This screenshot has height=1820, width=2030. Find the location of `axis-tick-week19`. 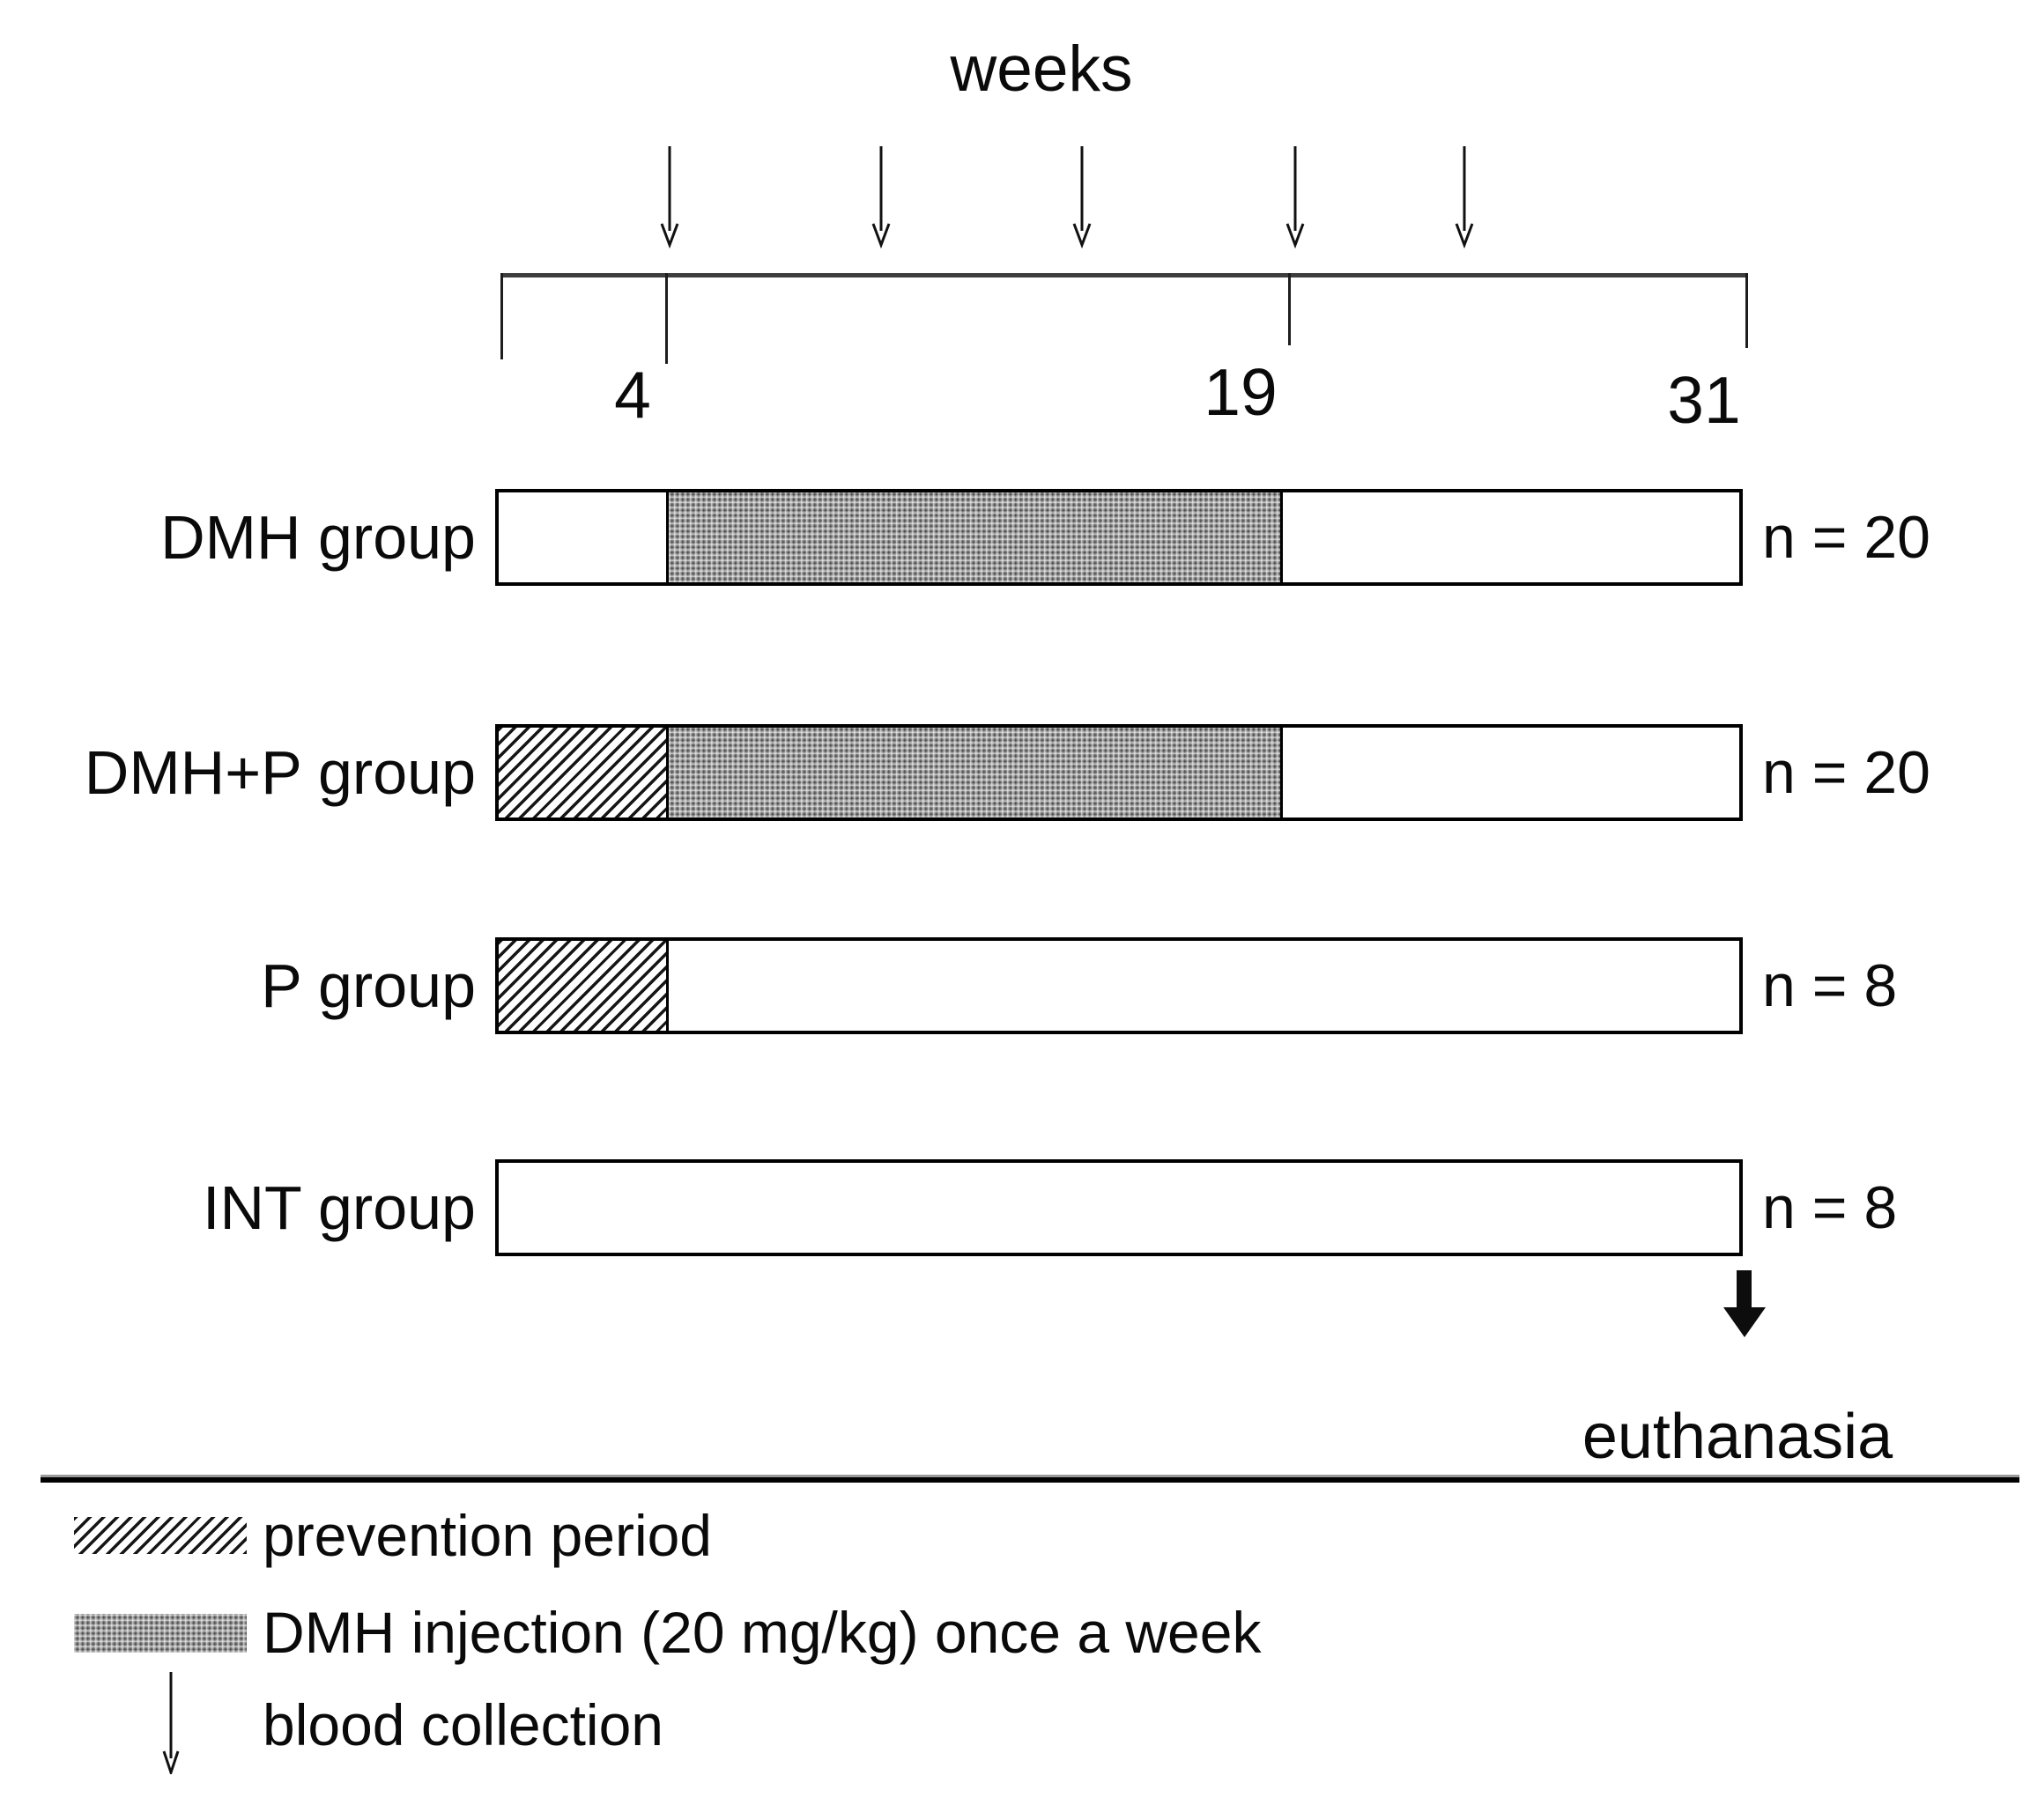

axis-tick-week19 is located at coordinates (1289, 309).